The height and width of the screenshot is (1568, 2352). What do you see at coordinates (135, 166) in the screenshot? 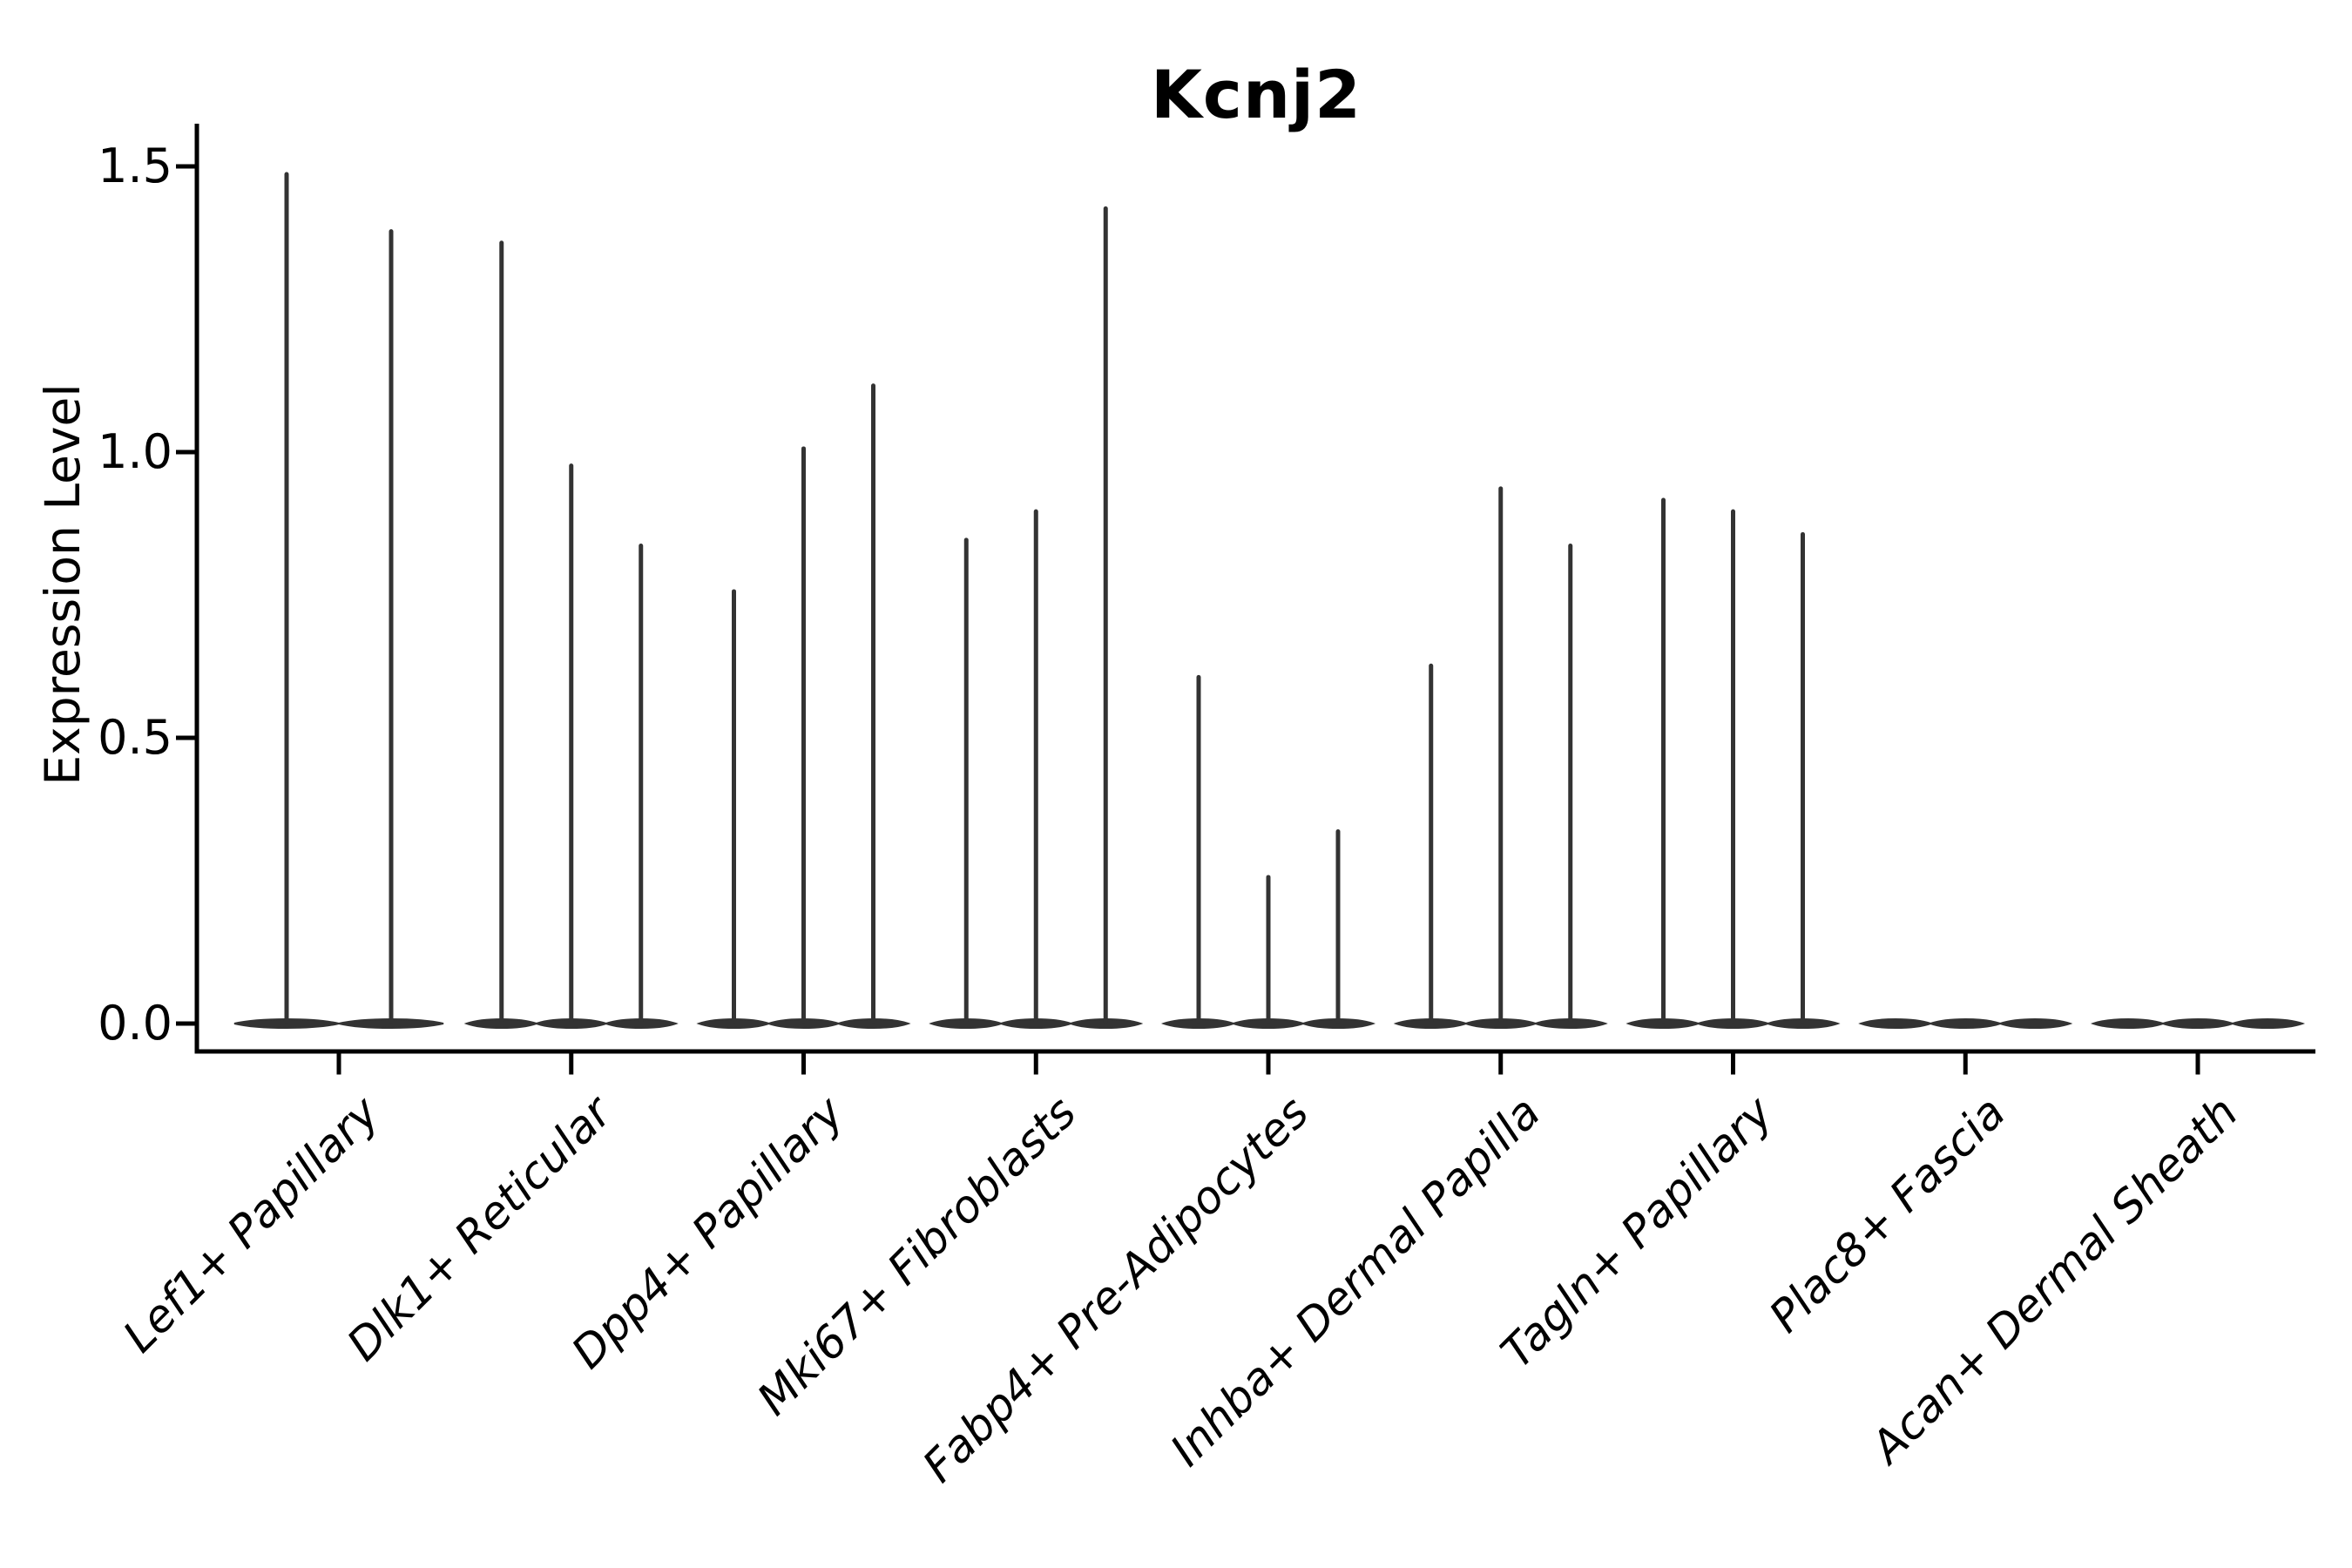
I see `y-tick-label: 1.5` at bounding box center [135, 166].